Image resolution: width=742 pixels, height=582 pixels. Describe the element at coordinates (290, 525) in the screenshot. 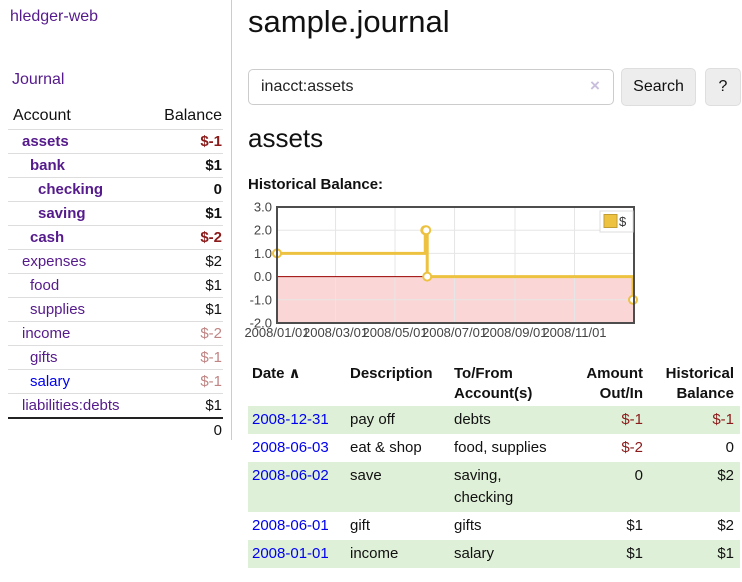

I see `transaction-date-link: 2008-06-01` at that location.